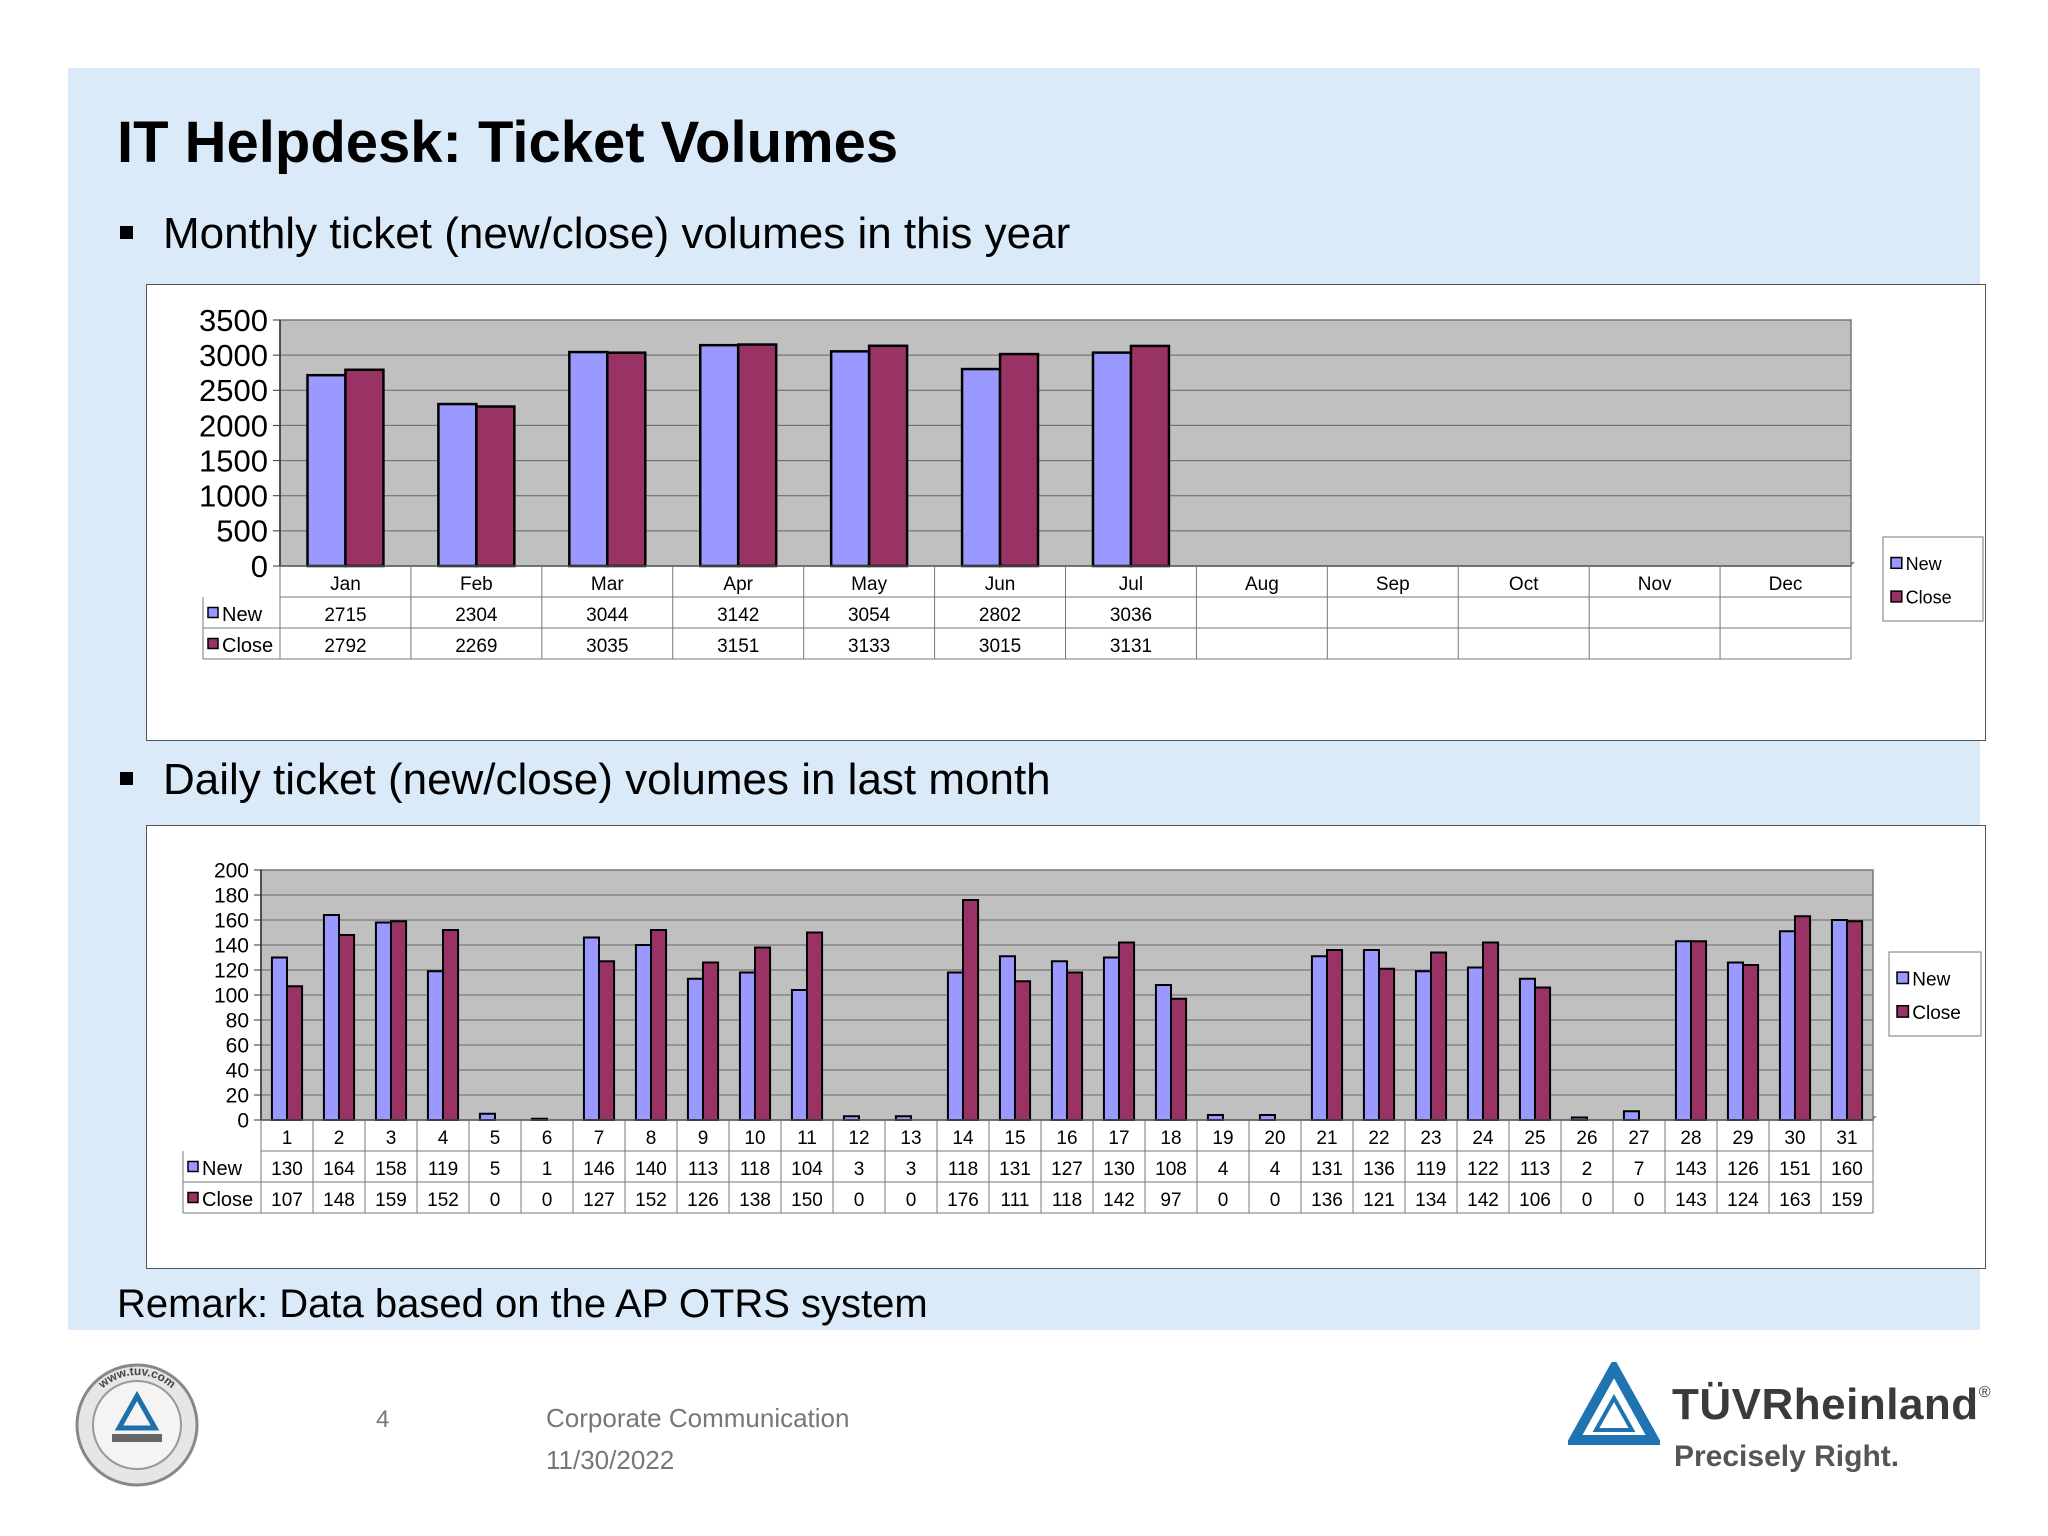 The width and height of the screenshot is (2048, 1536). I want to click on x-category-label: 27, so click(1638, 1138).